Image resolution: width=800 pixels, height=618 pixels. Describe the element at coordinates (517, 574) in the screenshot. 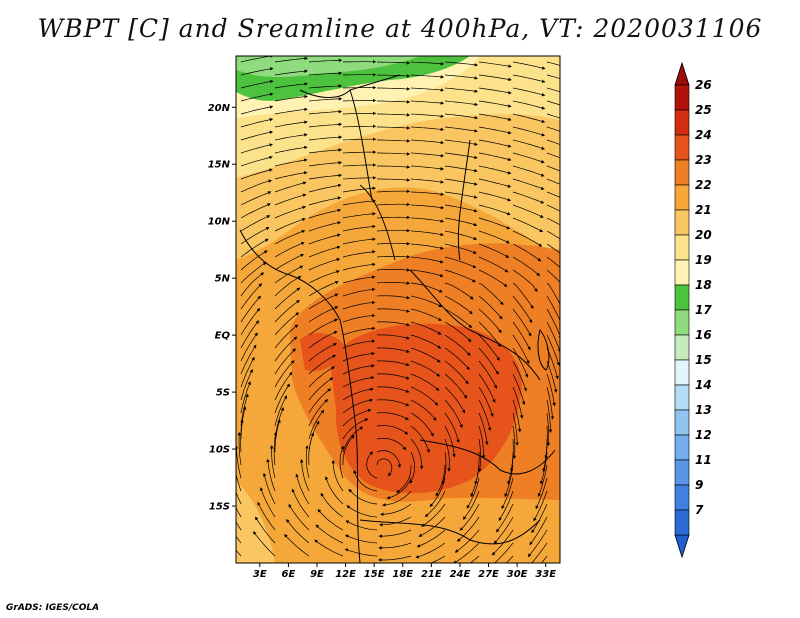

I see `lon-label: 30E` at that location.